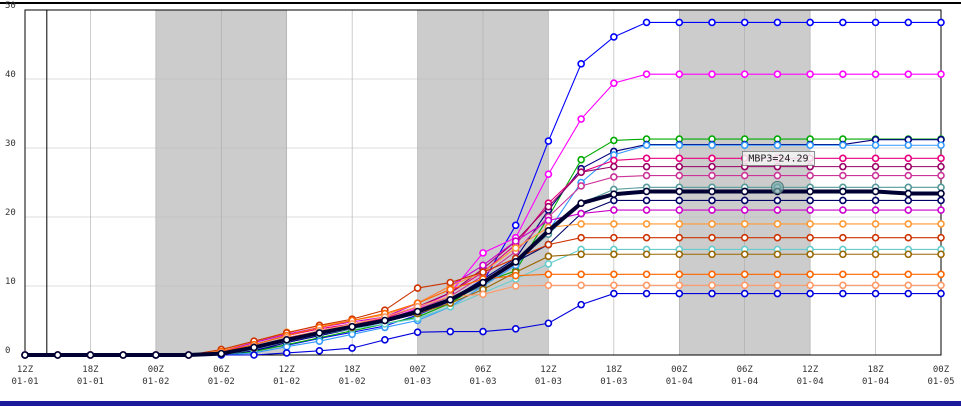  What do you see at coordinates (10, 282) in the screenshot?
I see `y-tick-label: 10` at bounding box center [10, 282].